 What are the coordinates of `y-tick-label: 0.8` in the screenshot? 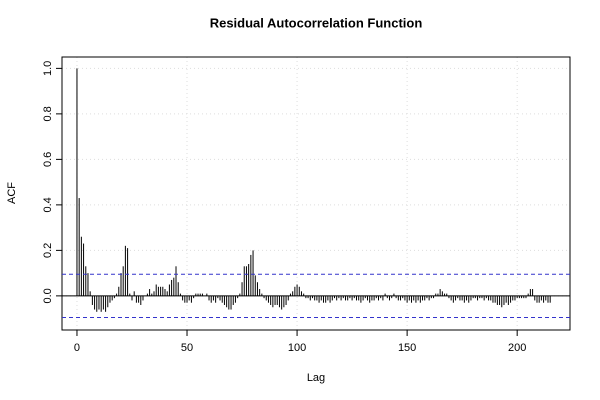 It's located at (48, 113).